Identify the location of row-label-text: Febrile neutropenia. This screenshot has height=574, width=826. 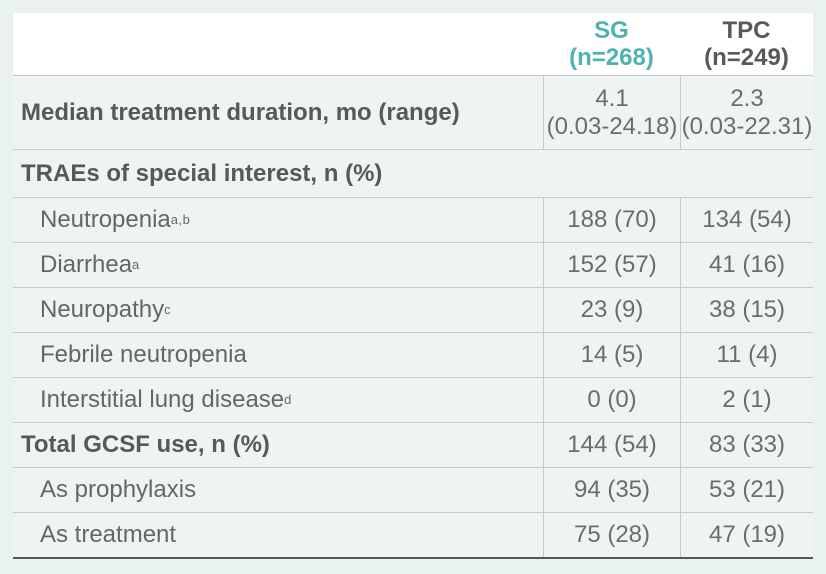
(143, 354).